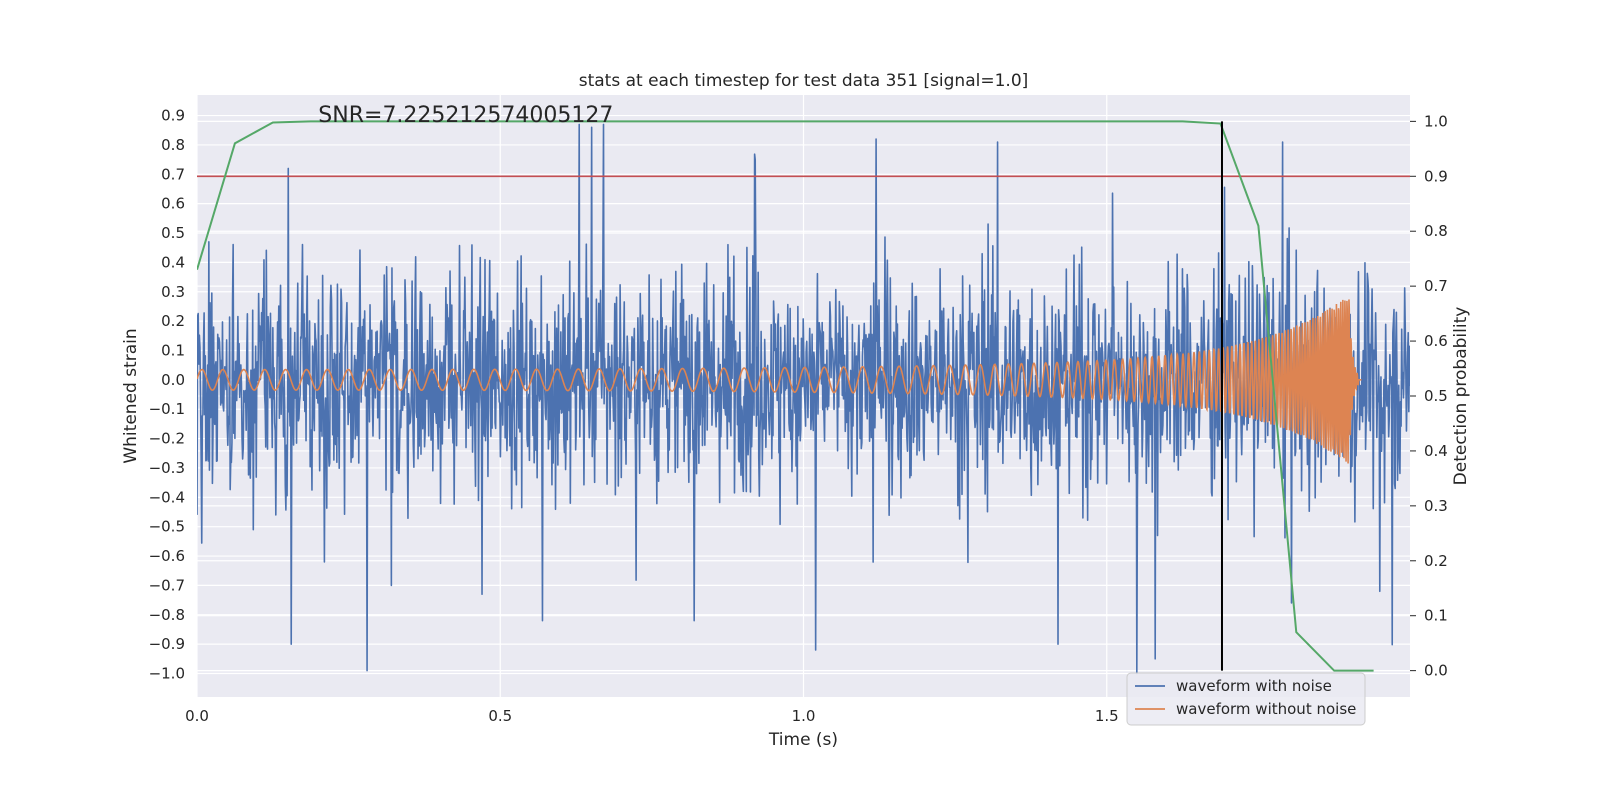 The height and width of the screenshot is (800, 1600). What do you see at coordinates (1436, 616) in the screenshot?
I see `y2-tick-label: 0.1` at bounding box center [1436, 616].